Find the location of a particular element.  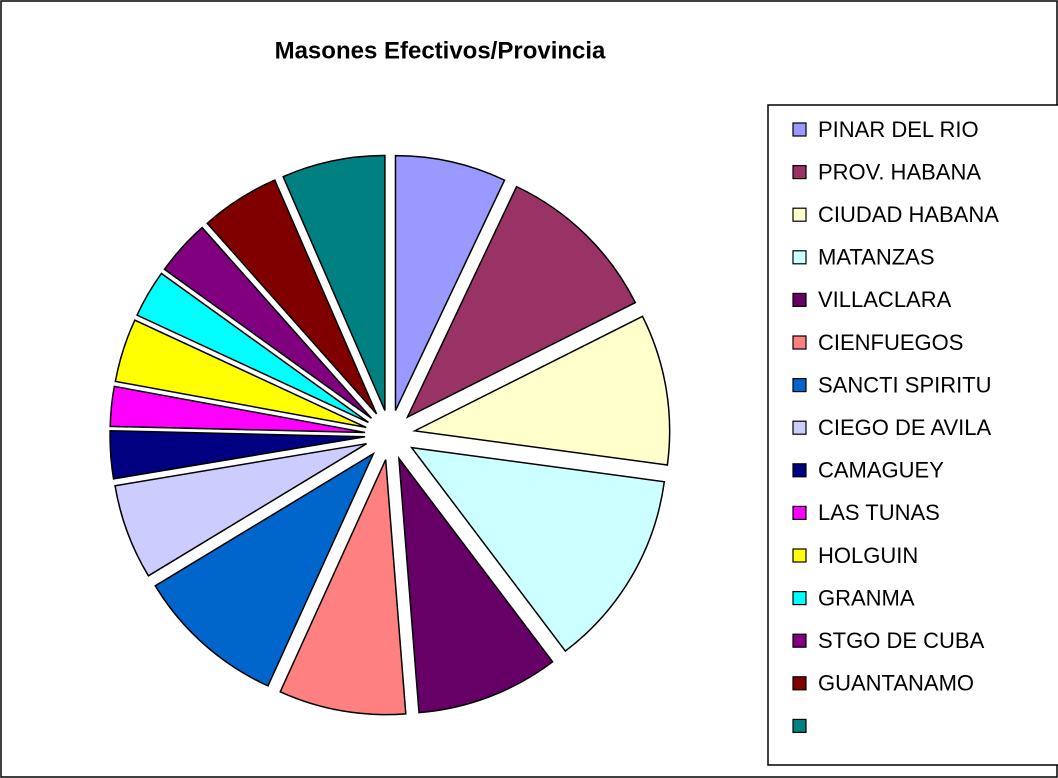

legend-label: CAMAGUEY is located at coordinates (881, 470).